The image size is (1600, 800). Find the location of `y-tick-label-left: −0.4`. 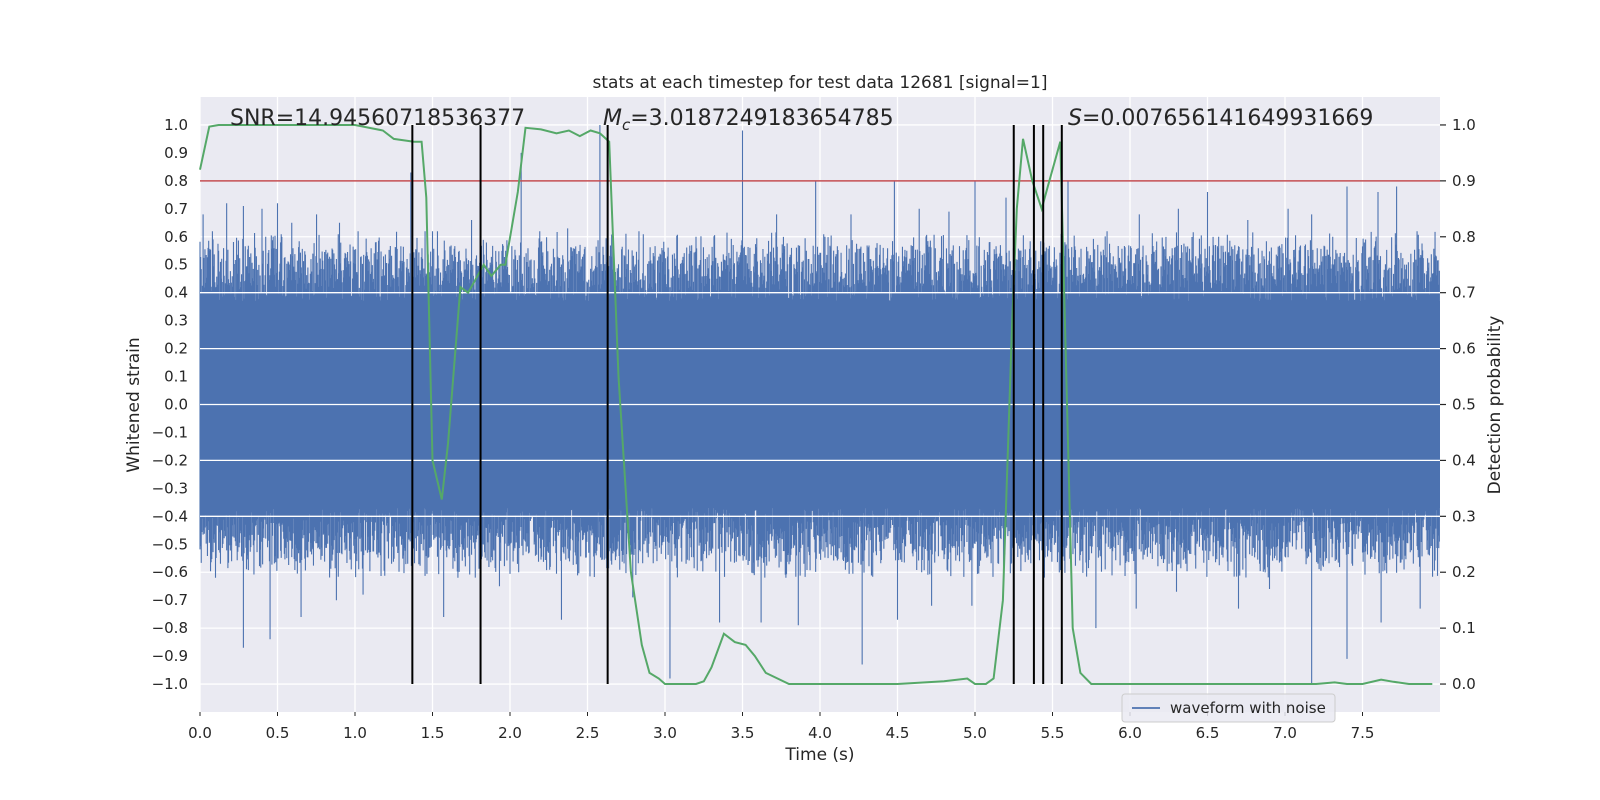

y-tick-label-left: −0.4 is located at coordinates (170, 516).